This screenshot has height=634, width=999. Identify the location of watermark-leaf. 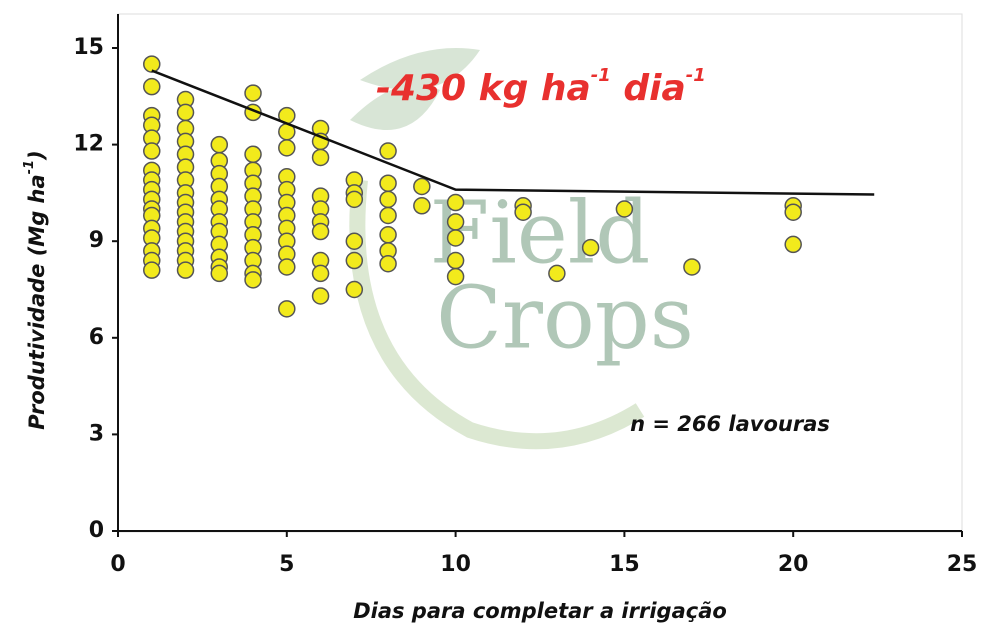
(415, 89).